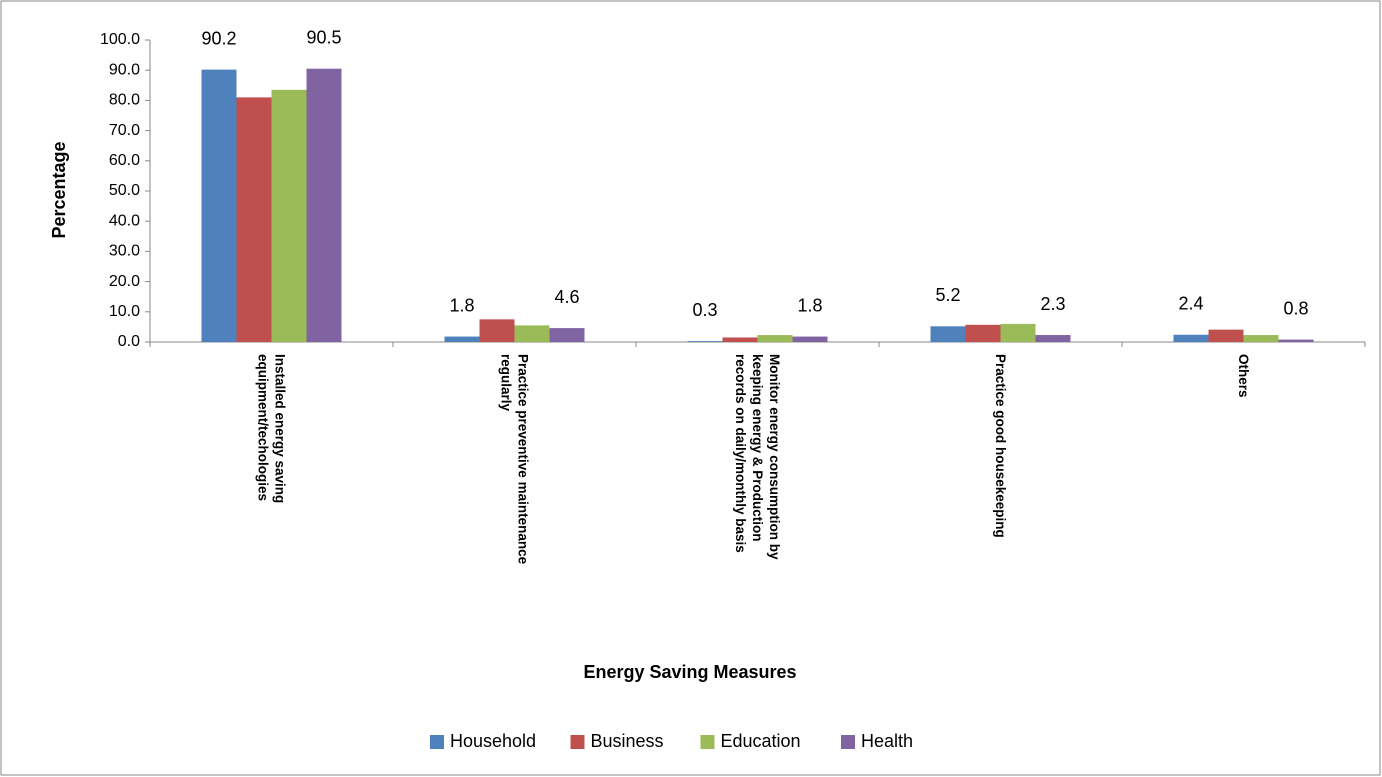 This screenshot has width=1382, height=777. Describe the element at coordinates (124, 311) in the screenshot. I see `y-tick-label: 10.0` at that location.